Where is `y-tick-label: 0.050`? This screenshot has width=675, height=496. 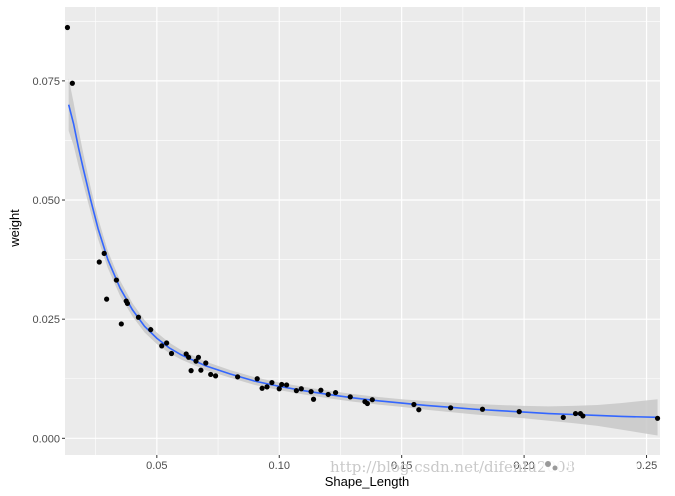
y-tick-label: 0.050 is located at coordinates (46, 201).